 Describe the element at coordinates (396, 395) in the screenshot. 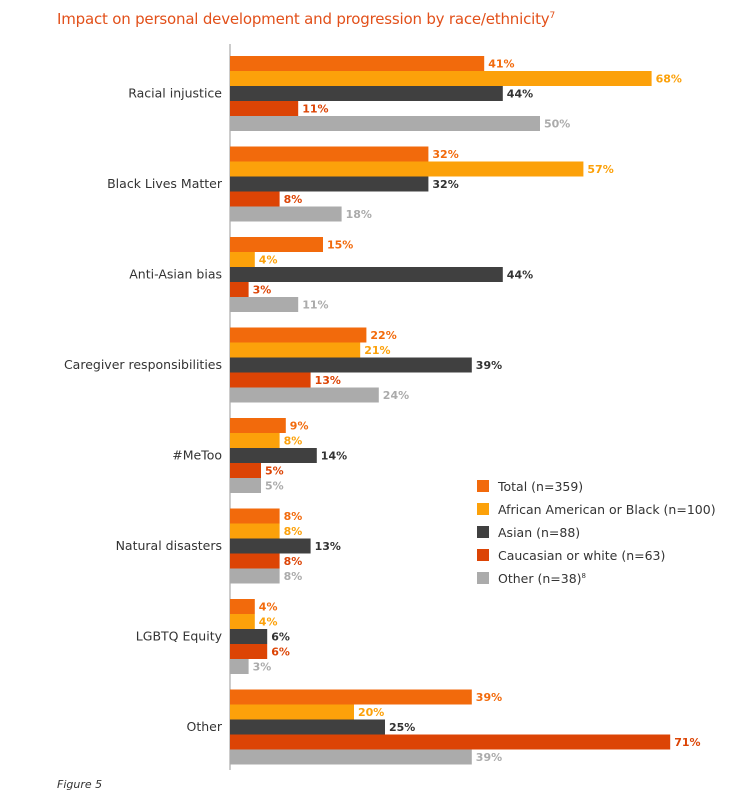

I see `data-label: 24%` at that location.